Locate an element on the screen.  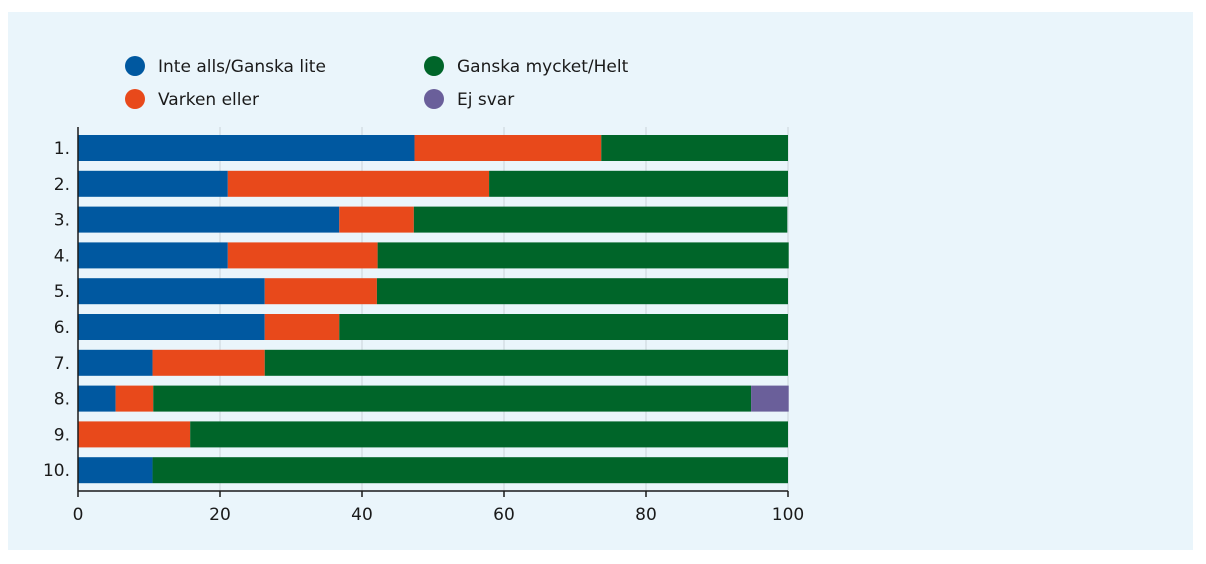
y-tick-label-10: 10. is located at coordinates (56, 471).